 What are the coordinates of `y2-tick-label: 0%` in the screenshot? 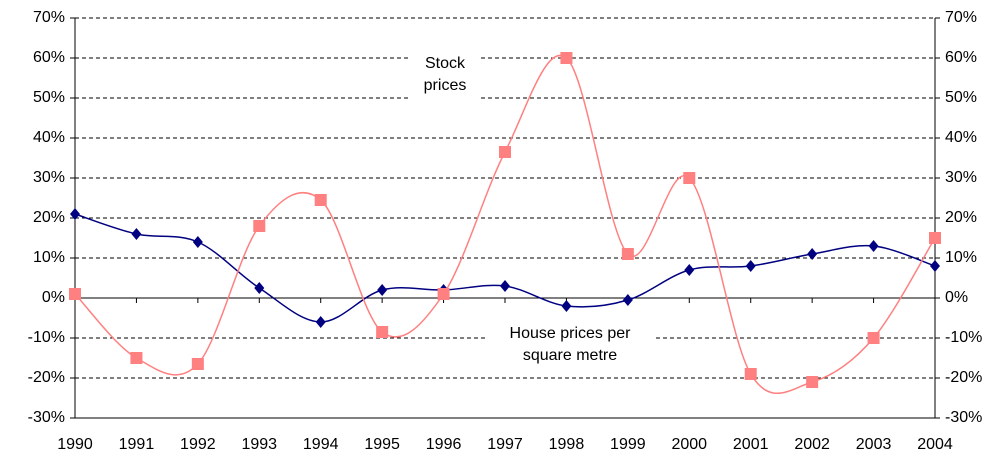 It's located at (956, 297).